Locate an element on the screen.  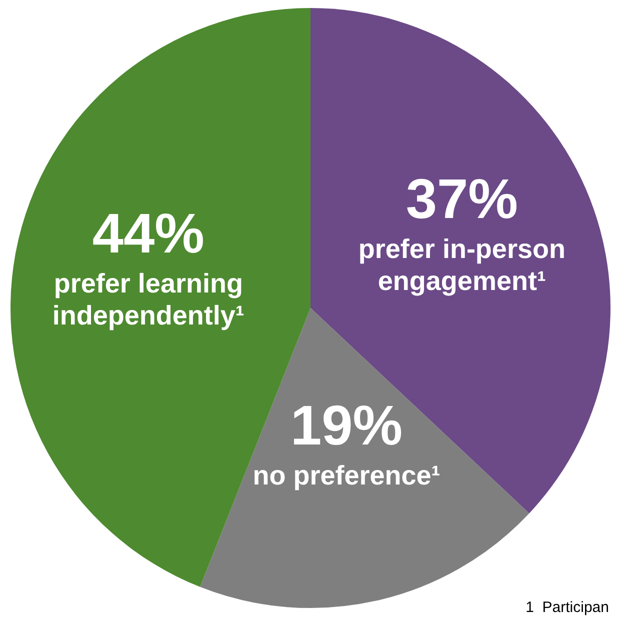
text: 1 Participan is located at coordinates (567, 607).